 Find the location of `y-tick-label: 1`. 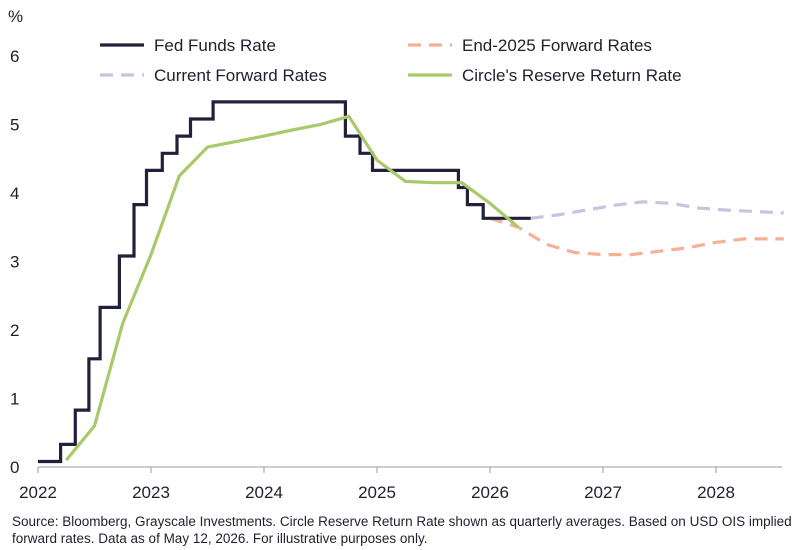

y-tick-label: 1 is located at coordinates (14, 399).